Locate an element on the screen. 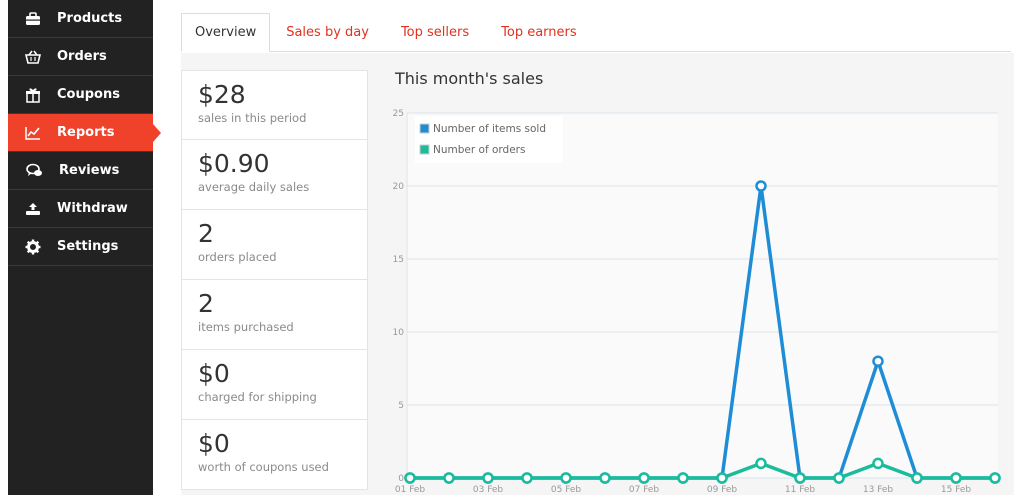 This screenshot has height=503, width=1024. sidebar-item-label: Products is located at coordinates (90, 18).